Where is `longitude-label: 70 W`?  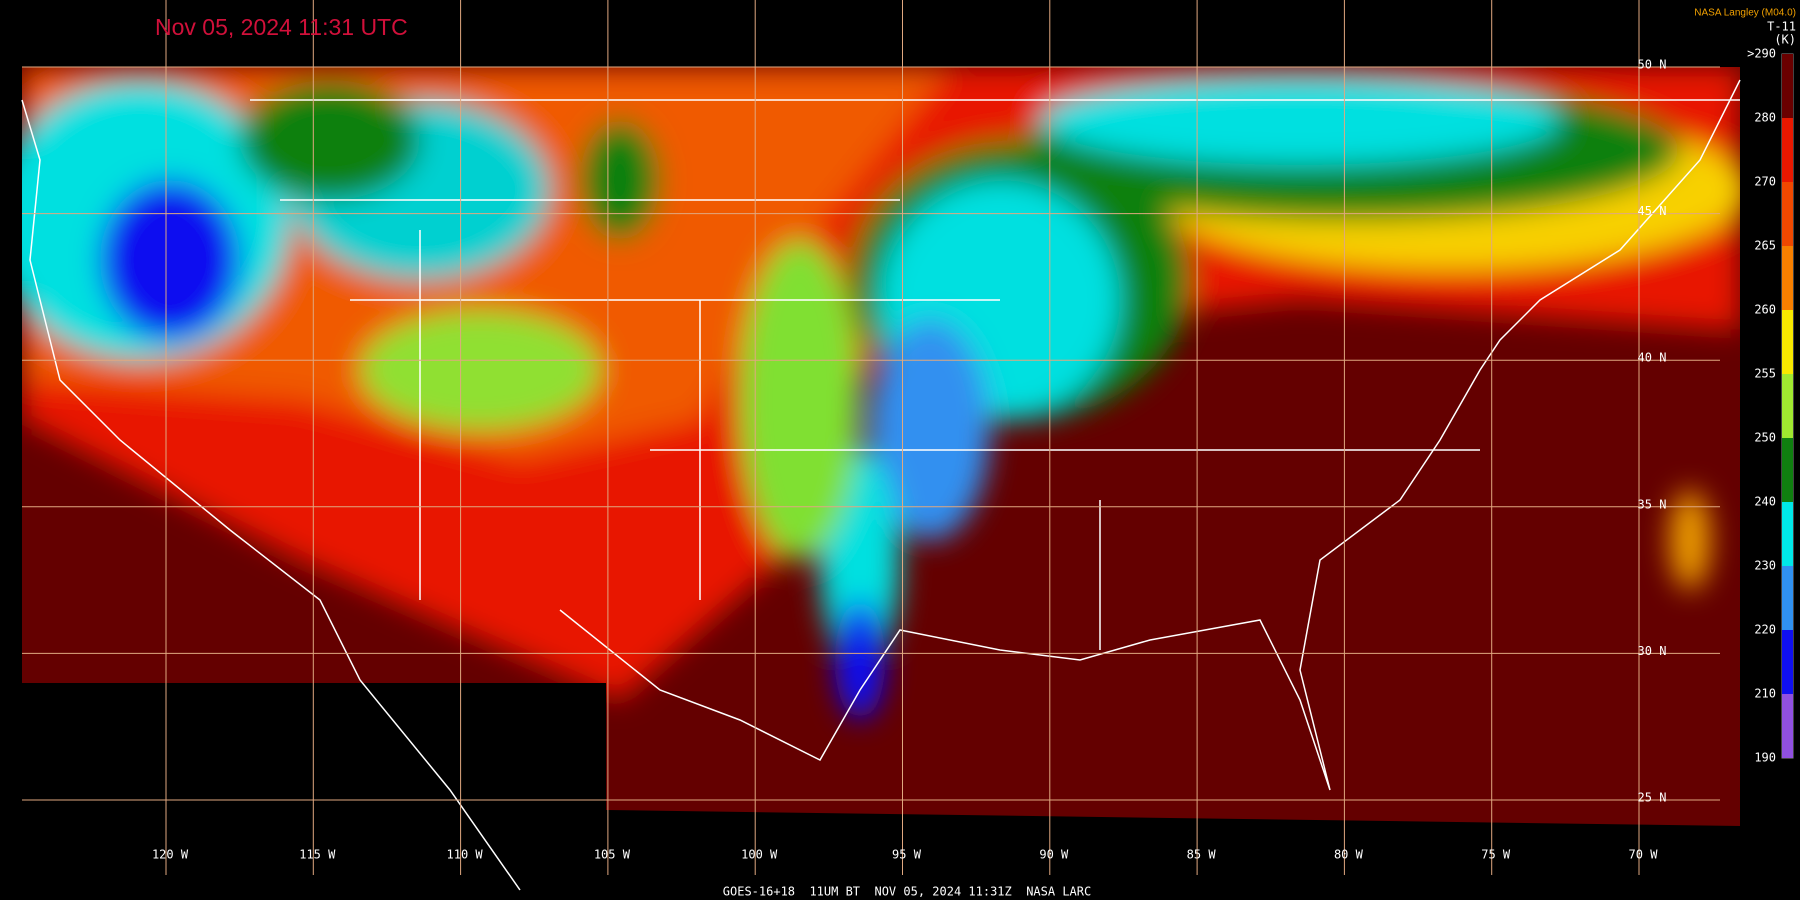
longitude-label: 70 W is located at coordinates (1644, 855).